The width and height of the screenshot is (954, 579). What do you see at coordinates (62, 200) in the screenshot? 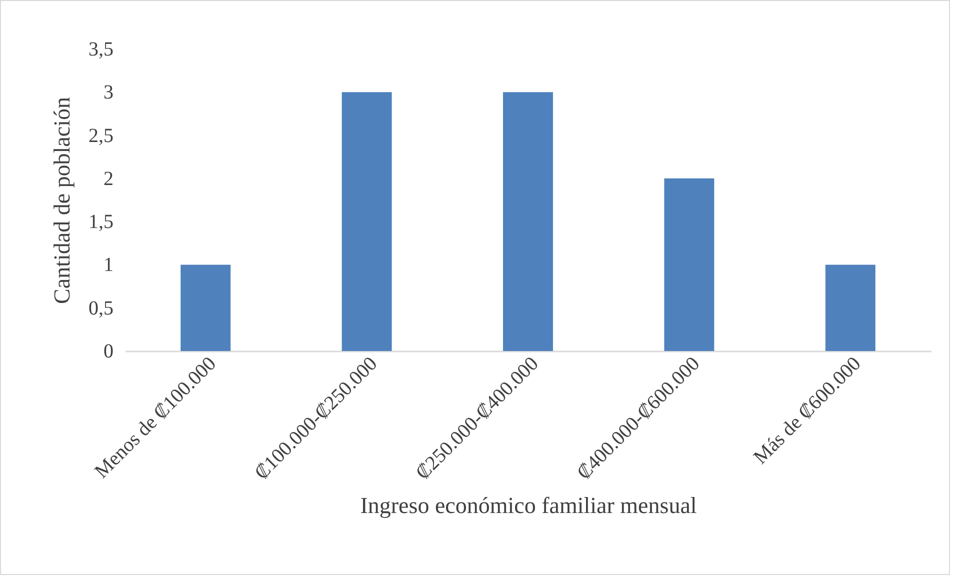
I see `y-axis-title: Cantidad de población` at bounding box center [62, 200].